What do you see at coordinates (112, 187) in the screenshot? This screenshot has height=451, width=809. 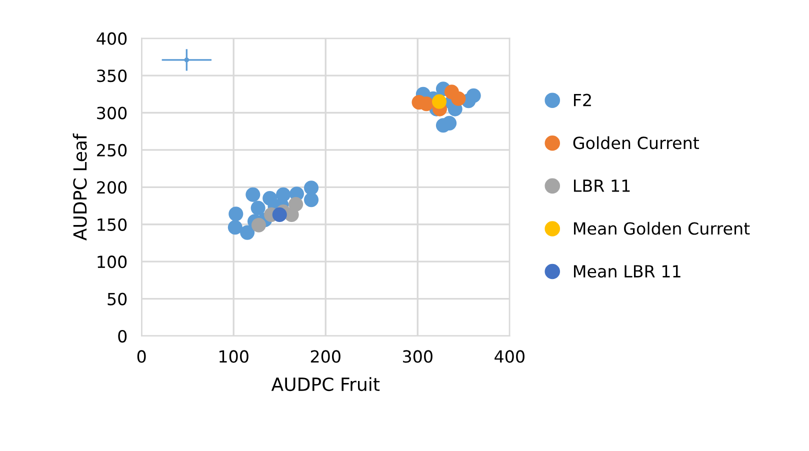 I see `y-tick-label: 200` at bounding box center [112, 187].